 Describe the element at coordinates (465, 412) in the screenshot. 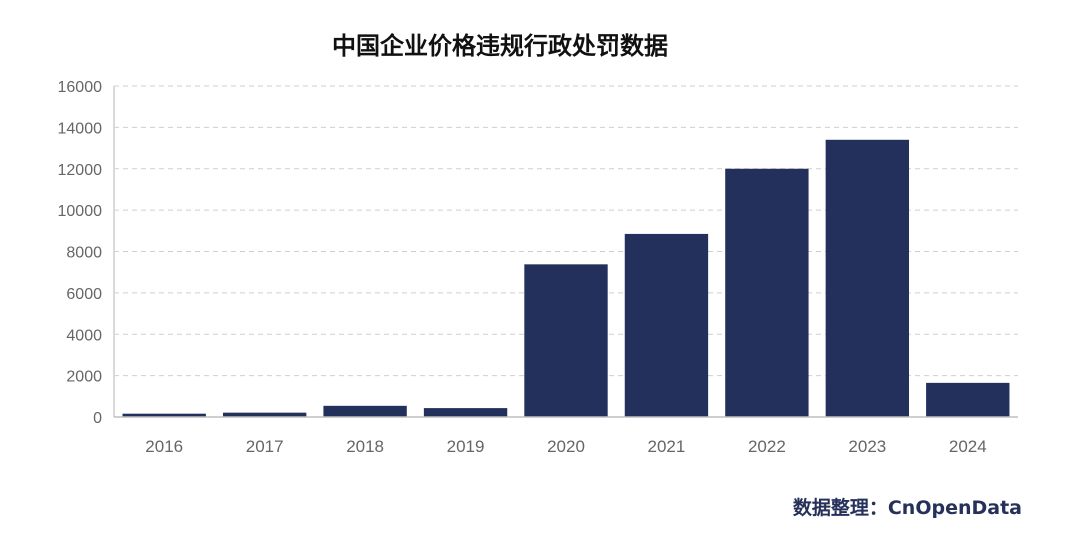

I see `bar-2019` at that location.